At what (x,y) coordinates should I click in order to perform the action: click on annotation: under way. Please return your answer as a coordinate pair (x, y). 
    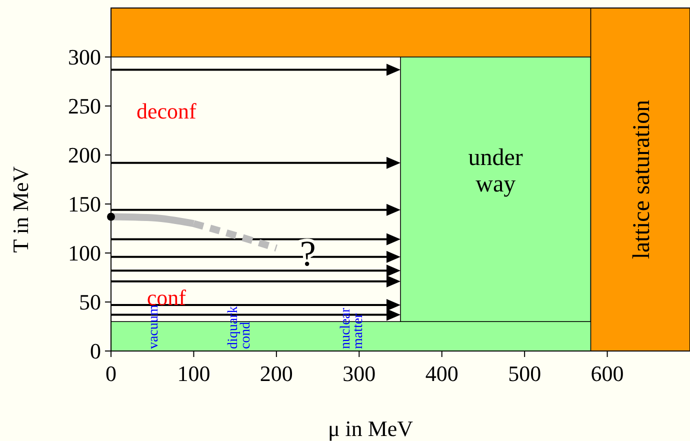
    Looking at the image, I should click on (495, 171).